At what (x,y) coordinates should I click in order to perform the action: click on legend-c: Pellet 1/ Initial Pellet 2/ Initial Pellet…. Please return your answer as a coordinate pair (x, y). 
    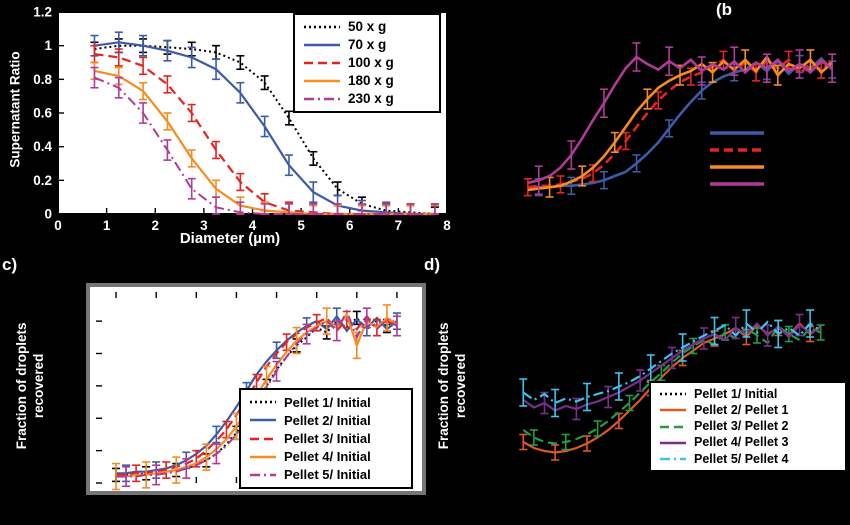
    Looking at the image, I should click on (326, 438).